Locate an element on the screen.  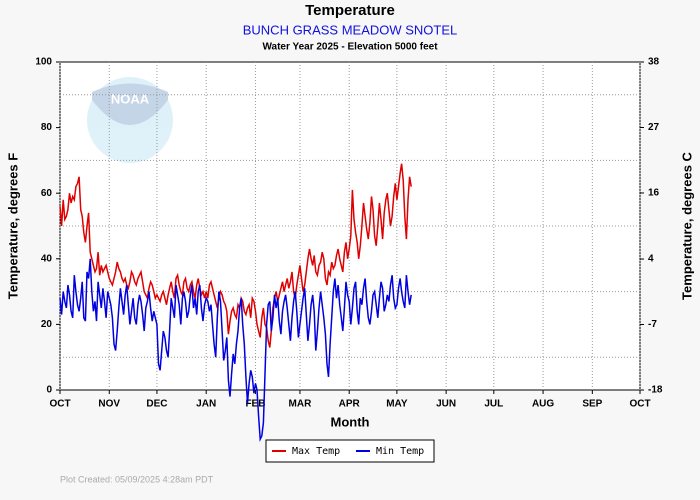
legend is located at coordinates (350, 451).